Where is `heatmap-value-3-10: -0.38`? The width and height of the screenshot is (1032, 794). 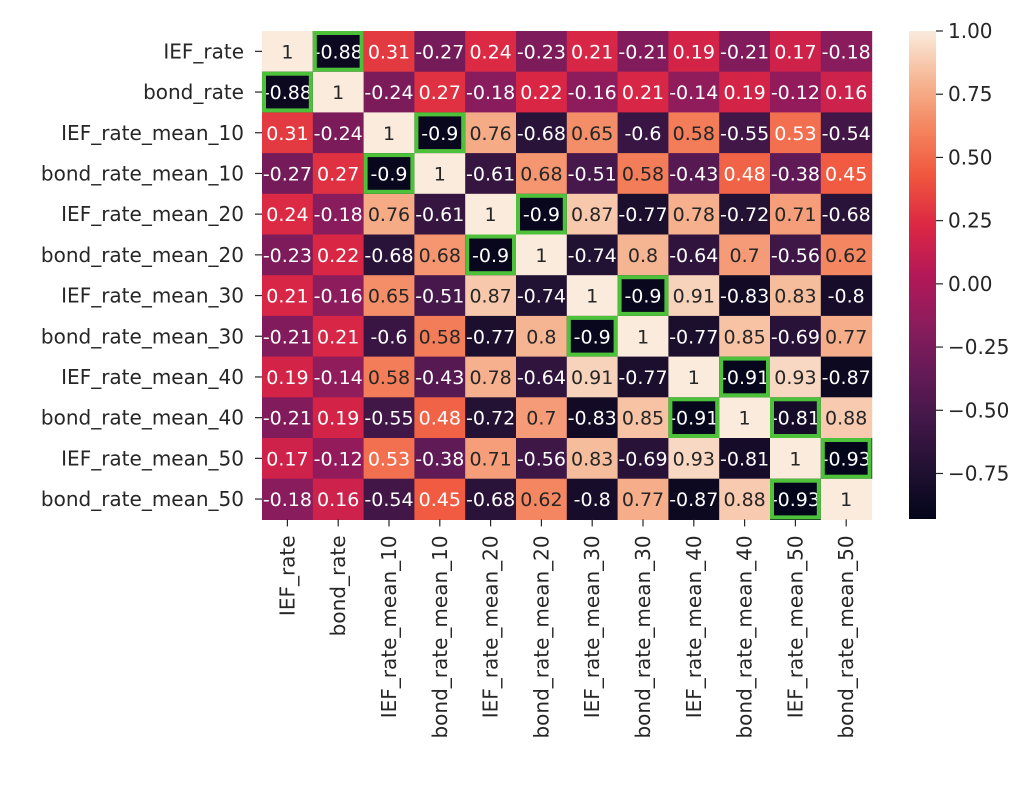 heatmap-value-3-10: -0.38 is located at coordinates (795, 174).